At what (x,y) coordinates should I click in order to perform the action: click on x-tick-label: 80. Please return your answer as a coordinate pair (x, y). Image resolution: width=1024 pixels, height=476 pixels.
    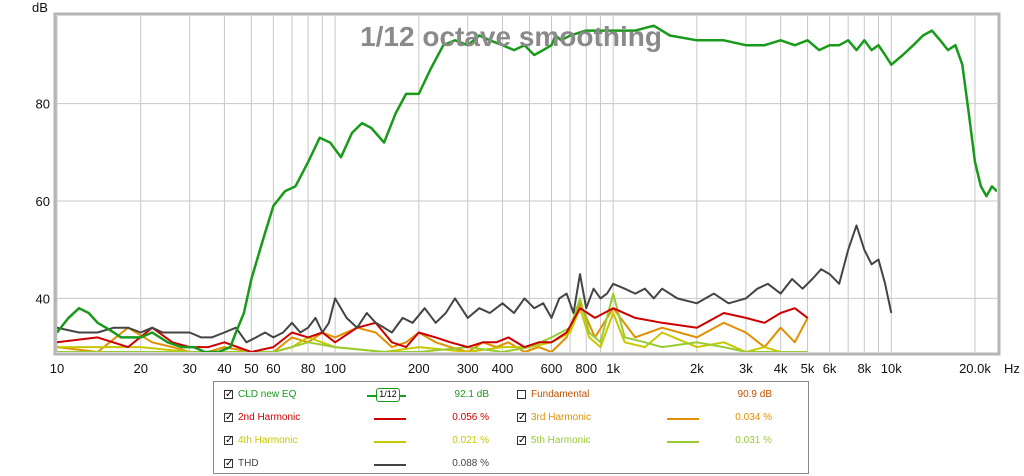
    Looking at the image, I should click on (308, 368).